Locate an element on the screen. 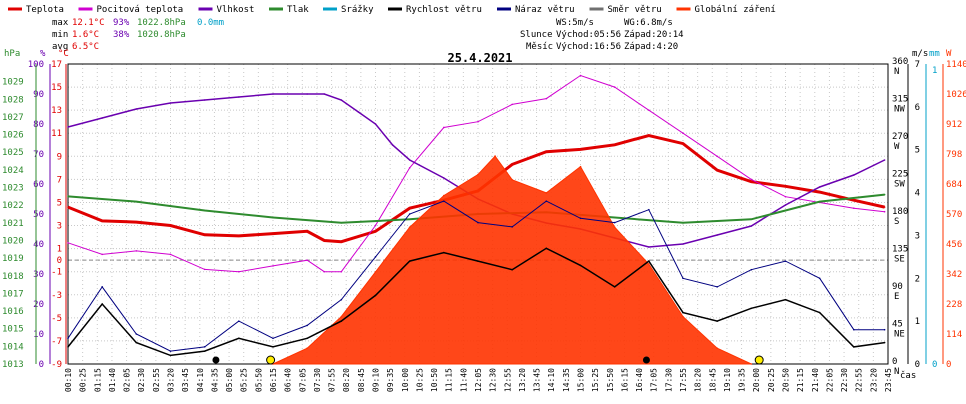 The width and height of the screenshot is (966, 404). tick-press-13: 1026 is located at coordinates (13, 136).